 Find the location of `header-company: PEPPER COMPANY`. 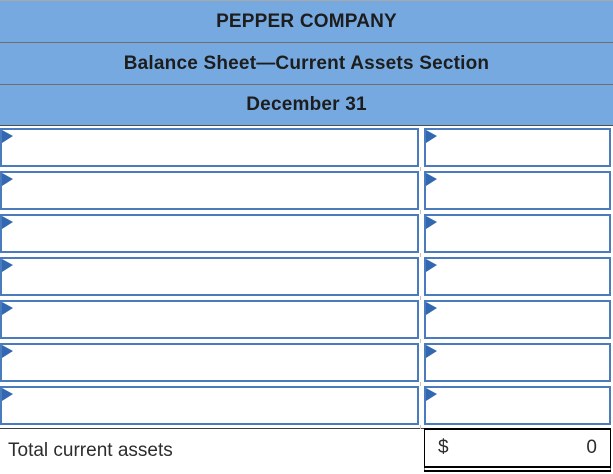

header-company: PEPPER COMPANY is located at coordinates (306, 22).